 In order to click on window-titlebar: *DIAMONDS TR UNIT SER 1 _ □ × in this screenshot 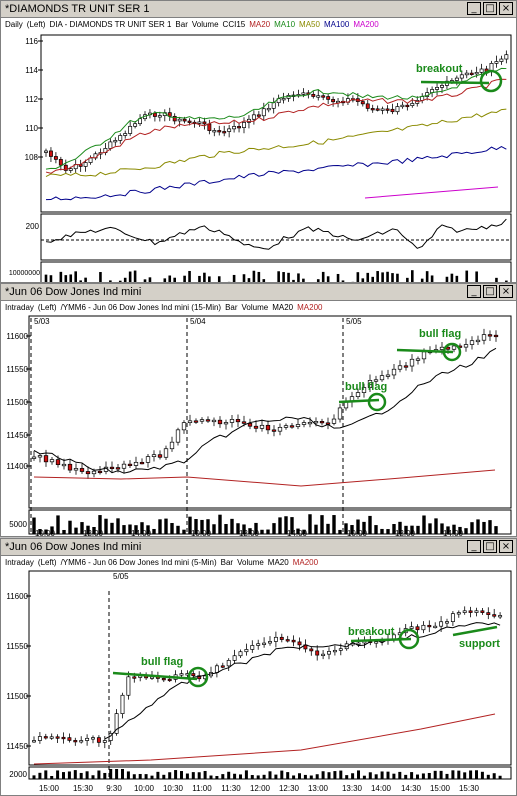, I will do `click(258, 9)`.